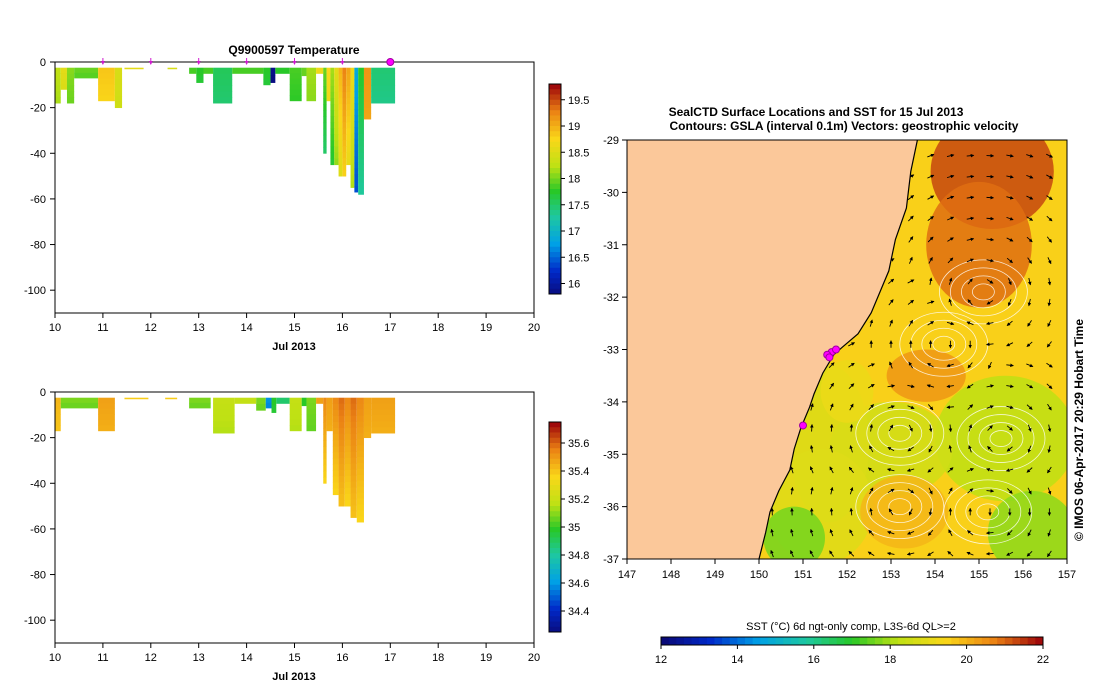 The image size is (1099, 700). Describe the element at coordinates (225, 131) in the screenshot. I see `temperature-profiles` at that location.